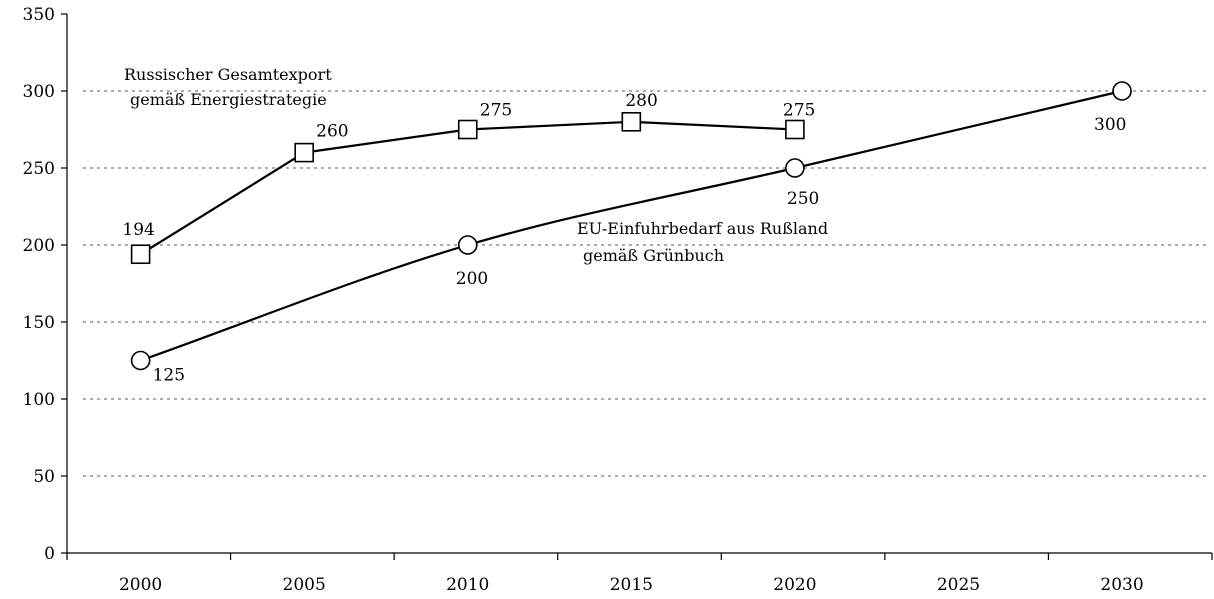  I want to click on marker-export-2015, so click(631, 122).